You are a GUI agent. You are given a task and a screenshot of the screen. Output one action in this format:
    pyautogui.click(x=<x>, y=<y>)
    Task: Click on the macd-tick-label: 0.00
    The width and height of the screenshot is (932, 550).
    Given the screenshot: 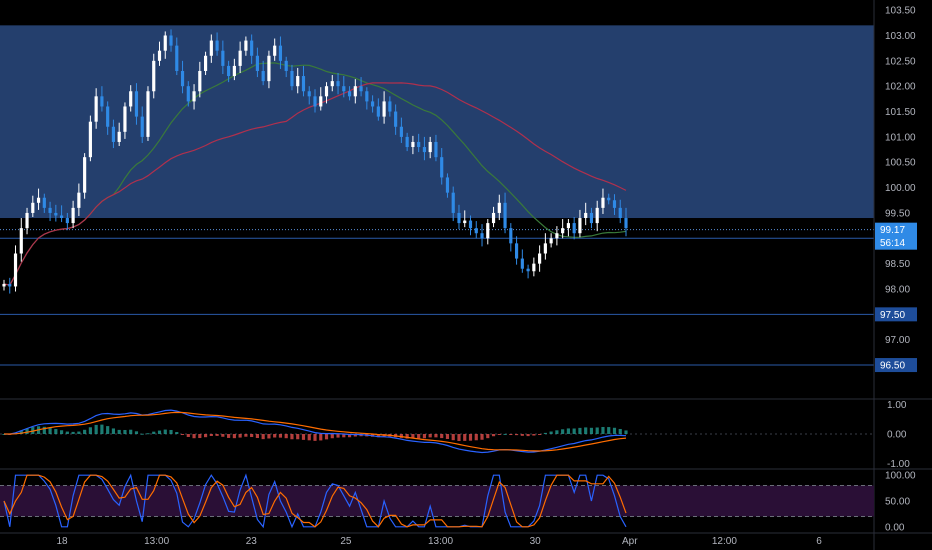 What is the action you would take?
    pyautogui.click(x=897, y=435)
    